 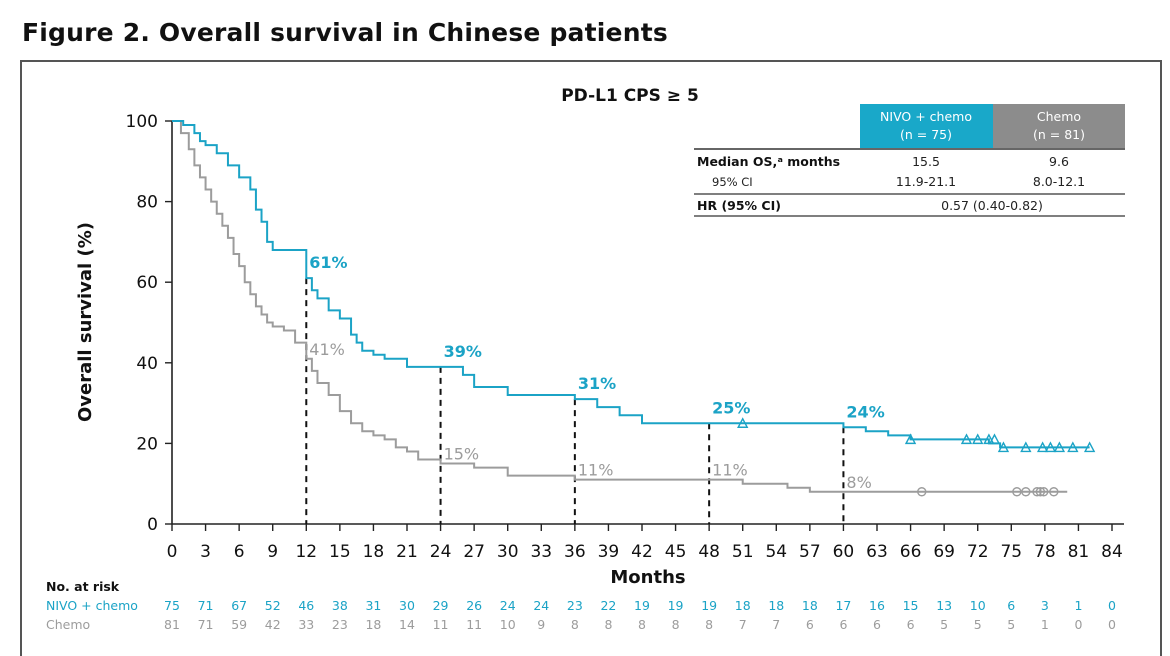 What do you see at coordinates (239, 552) in the screenshot?
I see `x-tick-label: 6` at bounding box center [239, 552].